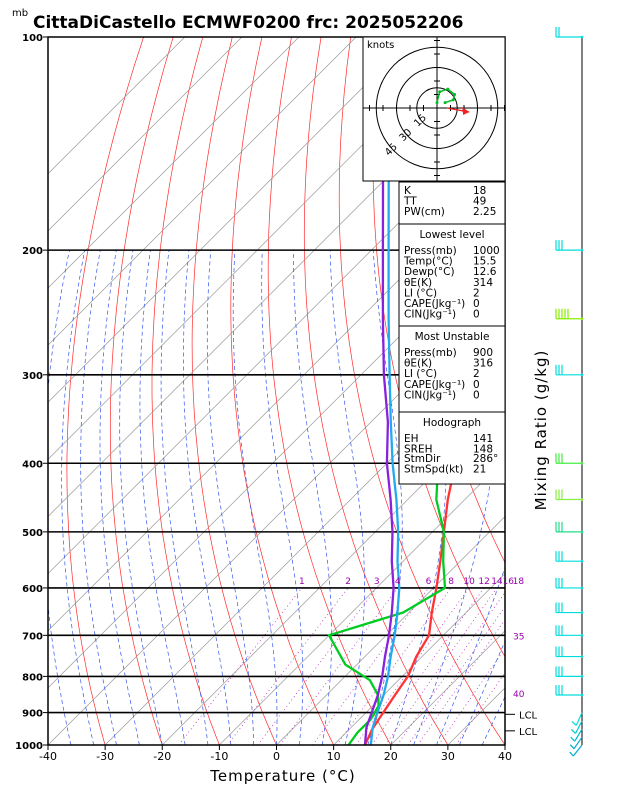  I want to click on mixing-ratio-axis-title: Mixing Ratio (g/kg), so click(541, 430).